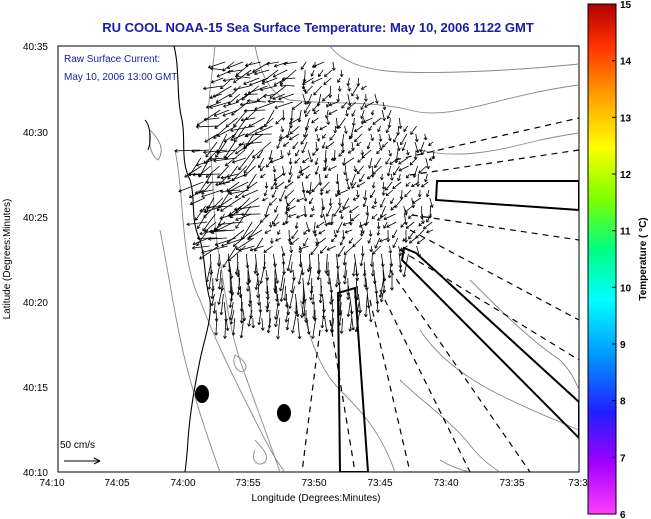  What do you see at coordinates (35, 47) in the screenshot?
I see `y-tick-label: 40:35` at bounding box center [35, 47].